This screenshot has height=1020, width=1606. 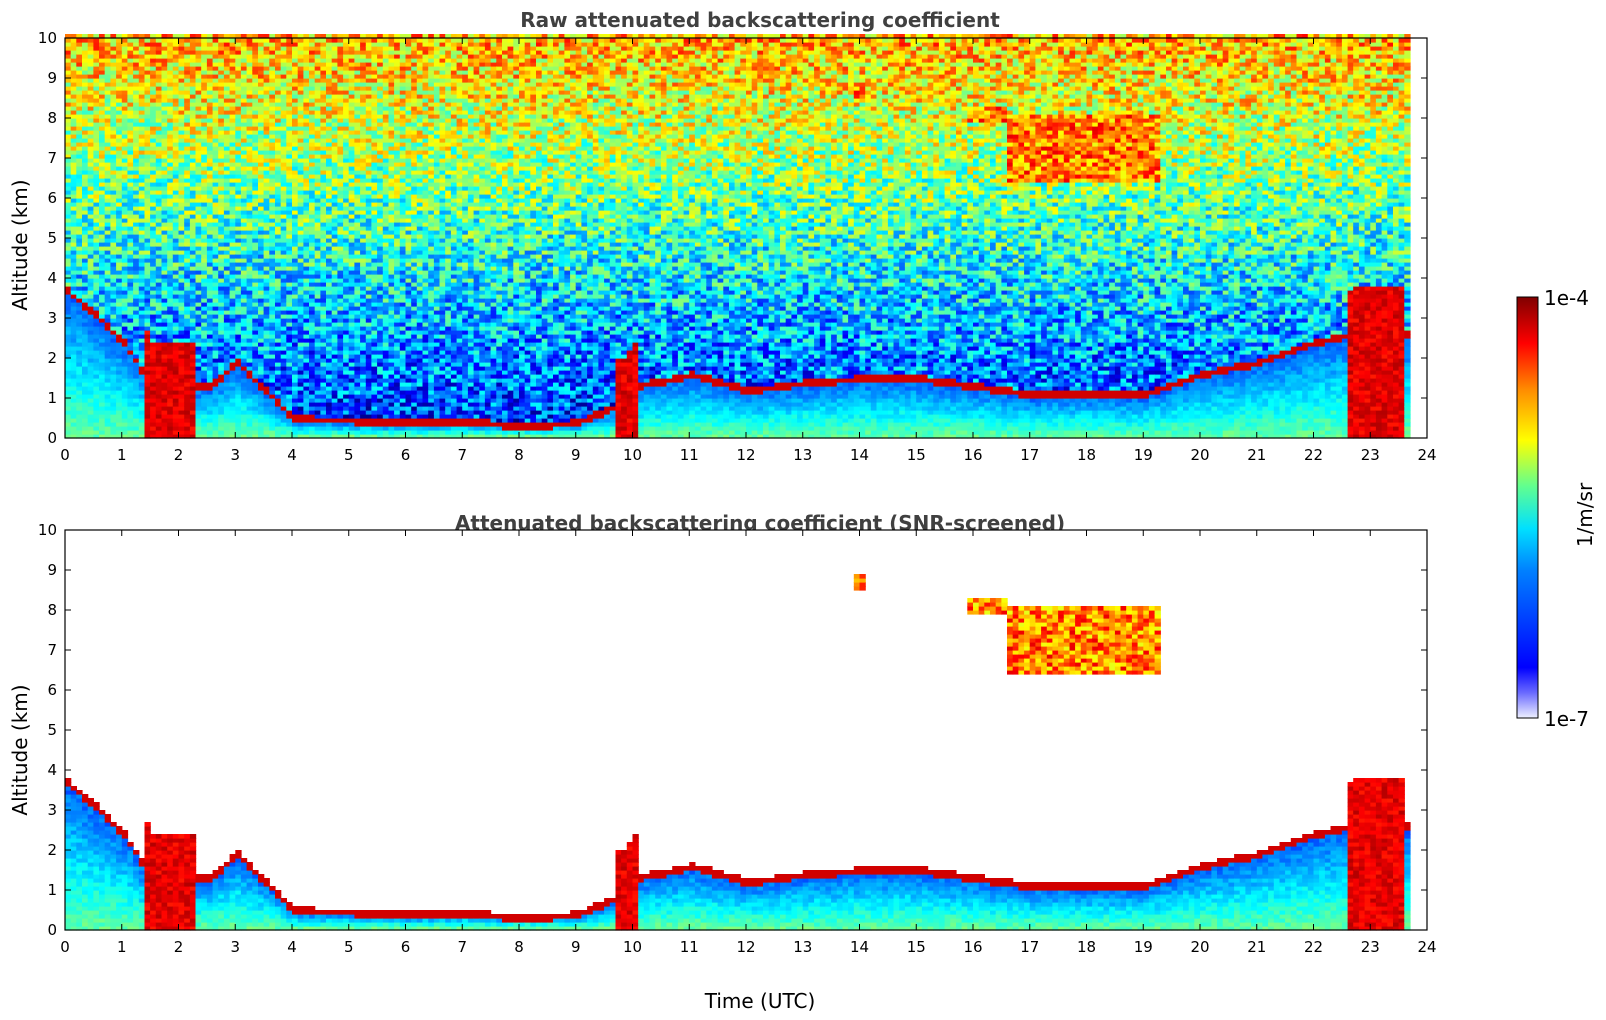 What do you see at coordinates (20, 749) in the screenshot?
I see `panel2-ylabel: Altitude (km)` at bounding box center [20, 749].